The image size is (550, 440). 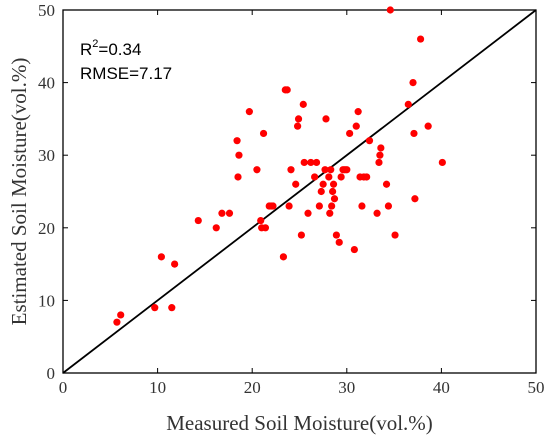 I want to click on x-tick-label-5: 50, so click(x=536, y=387).